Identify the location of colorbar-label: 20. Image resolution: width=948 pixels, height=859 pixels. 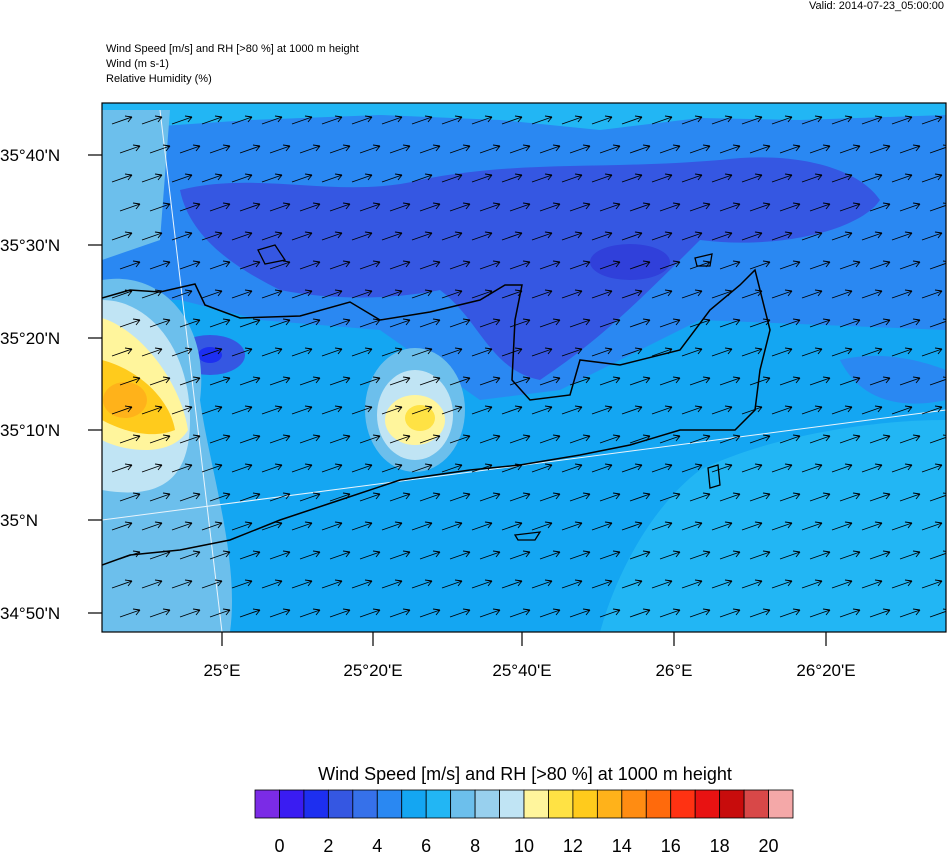
(769, 845).